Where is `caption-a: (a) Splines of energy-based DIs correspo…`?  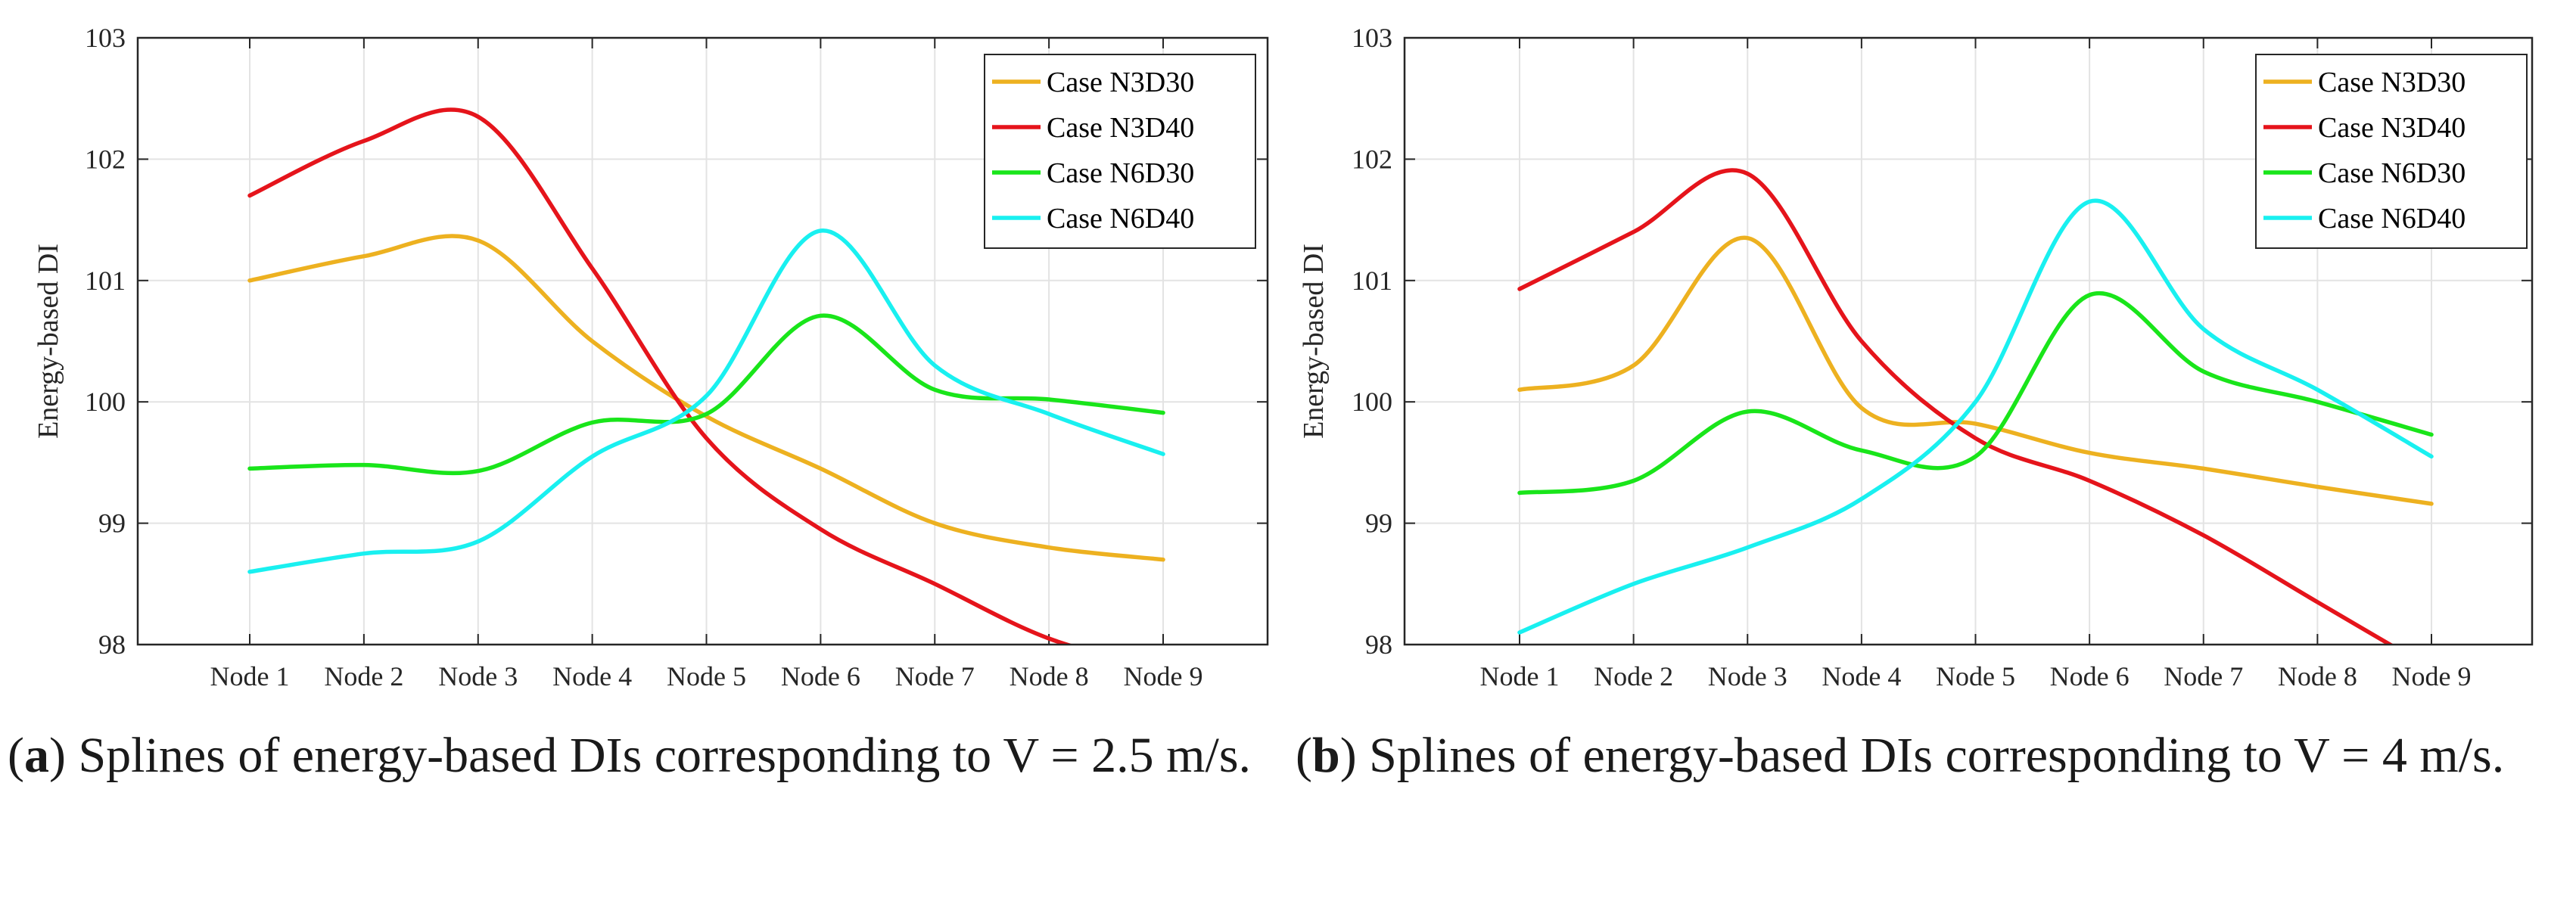 caption-a: (a) Splines of energy-based DIs correspo… is located at coordinates (630, 755).